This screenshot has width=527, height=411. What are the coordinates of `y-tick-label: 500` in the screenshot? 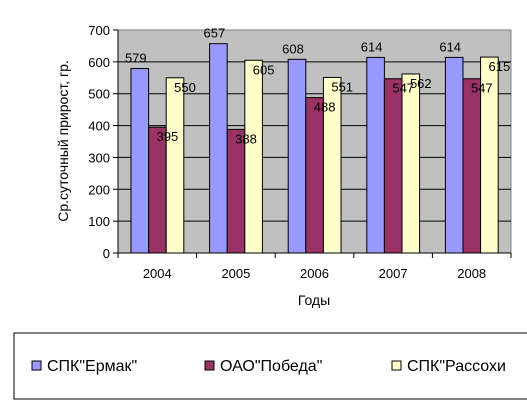 It's located at (99, 94).